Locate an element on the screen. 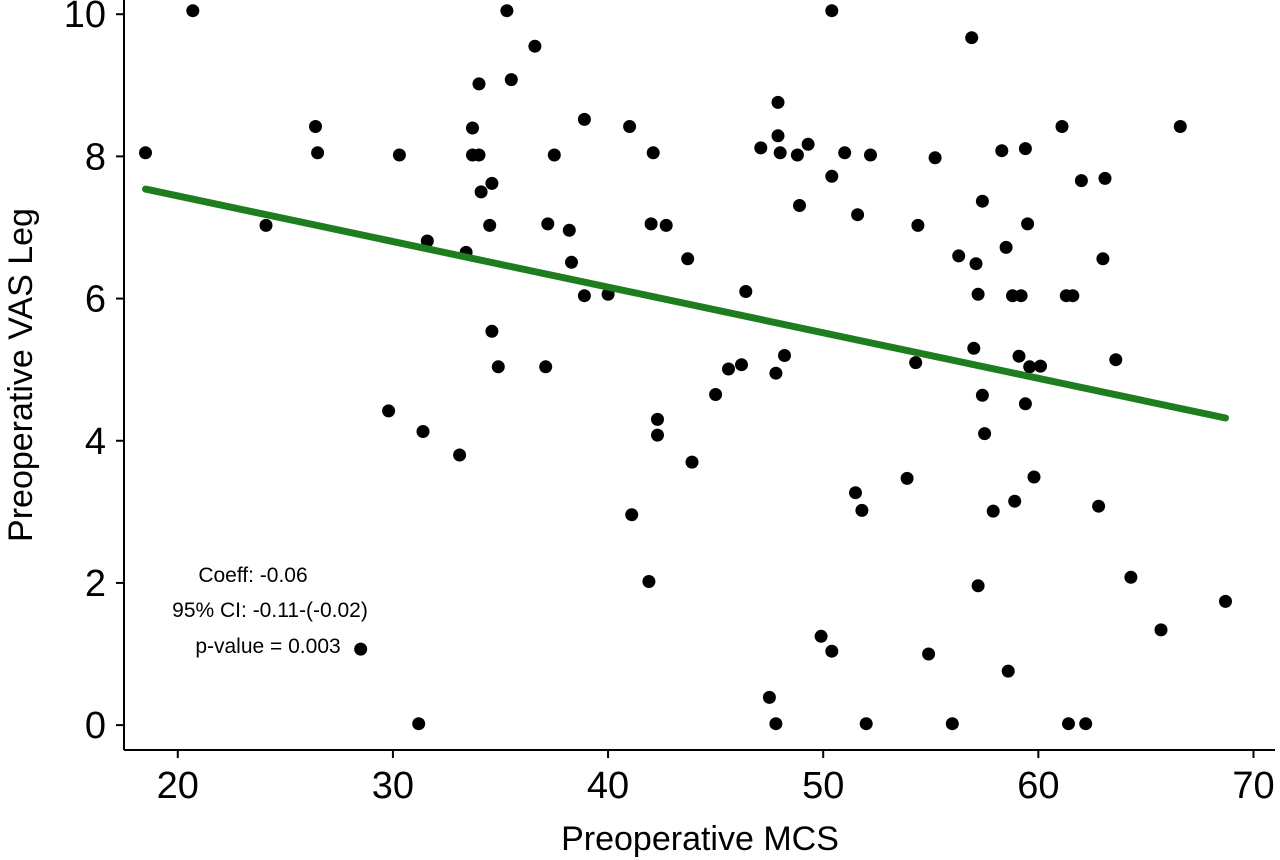 The height and width of the screenshot is (860, 1280). x-axis-title: Preoperative MCS is located at coordinates (700, 839).